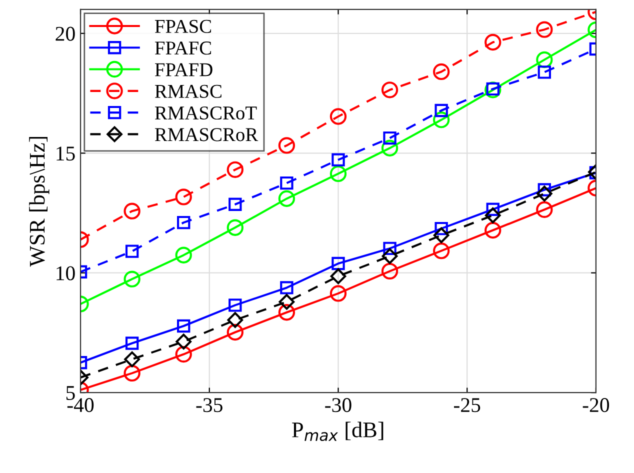  What do you see at coordinates (183, 48) in the screenshot?
I see `legend-label: FPAFC` at bounding box center [183, 48].